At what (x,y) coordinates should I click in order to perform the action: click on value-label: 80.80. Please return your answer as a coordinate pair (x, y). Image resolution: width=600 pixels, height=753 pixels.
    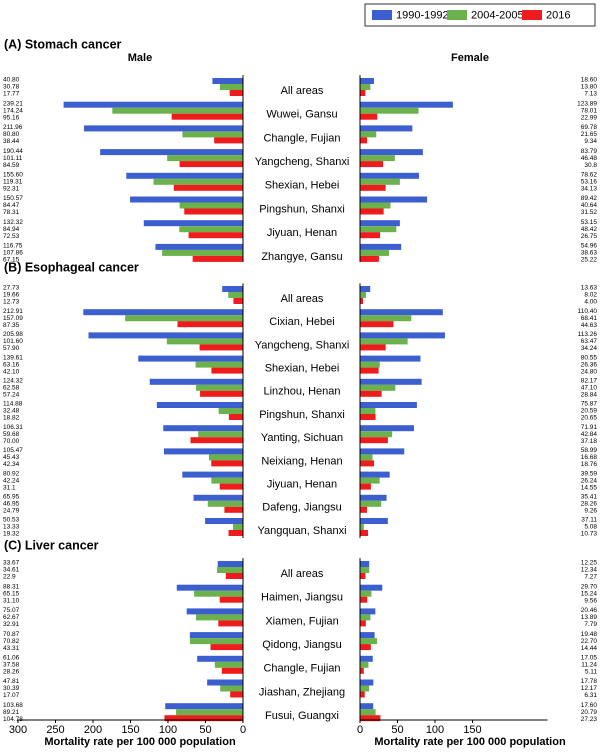
    Looking at the image, I should click on (11, 134).